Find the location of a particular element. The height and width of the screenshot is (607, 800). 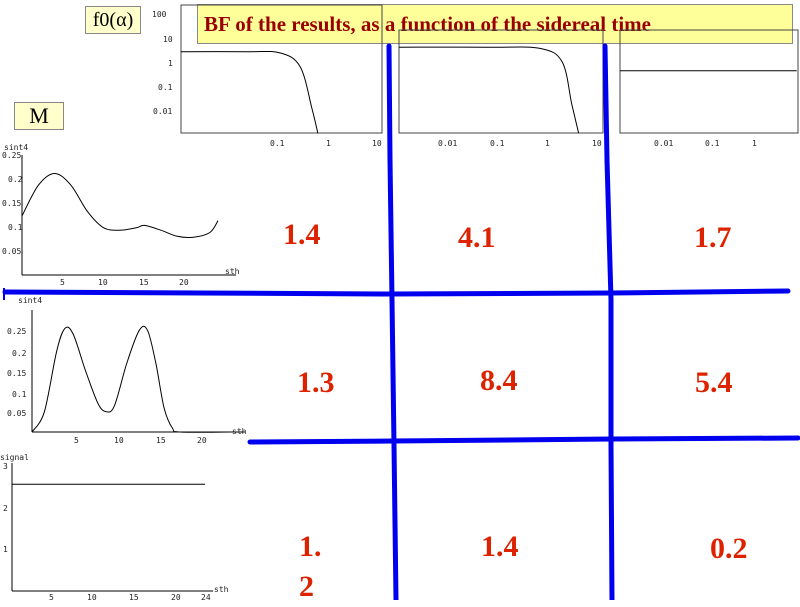

left-plot-2-ytick-0.15: 0.15 is located at coordinates (16, 373).